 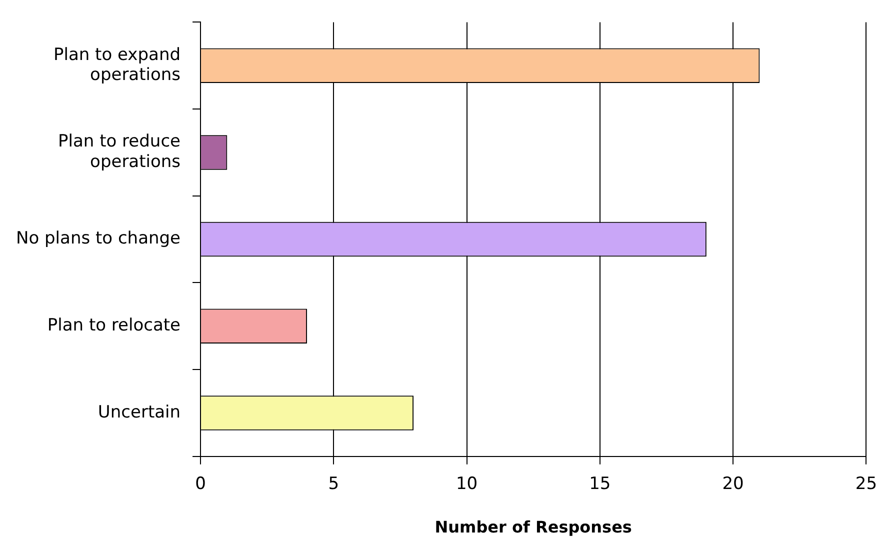 What do you see at coordinates (114, 326) in the screenshot?
I see `y-tick-label: Plan to relocate` at bounding box center [114, 326].